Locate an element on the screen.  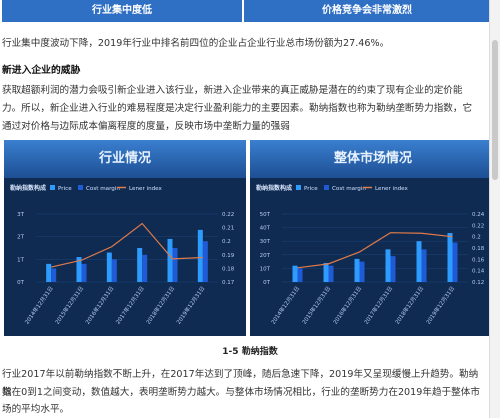
y-tick-right: 0.21 is located at coordinates (228, 229).